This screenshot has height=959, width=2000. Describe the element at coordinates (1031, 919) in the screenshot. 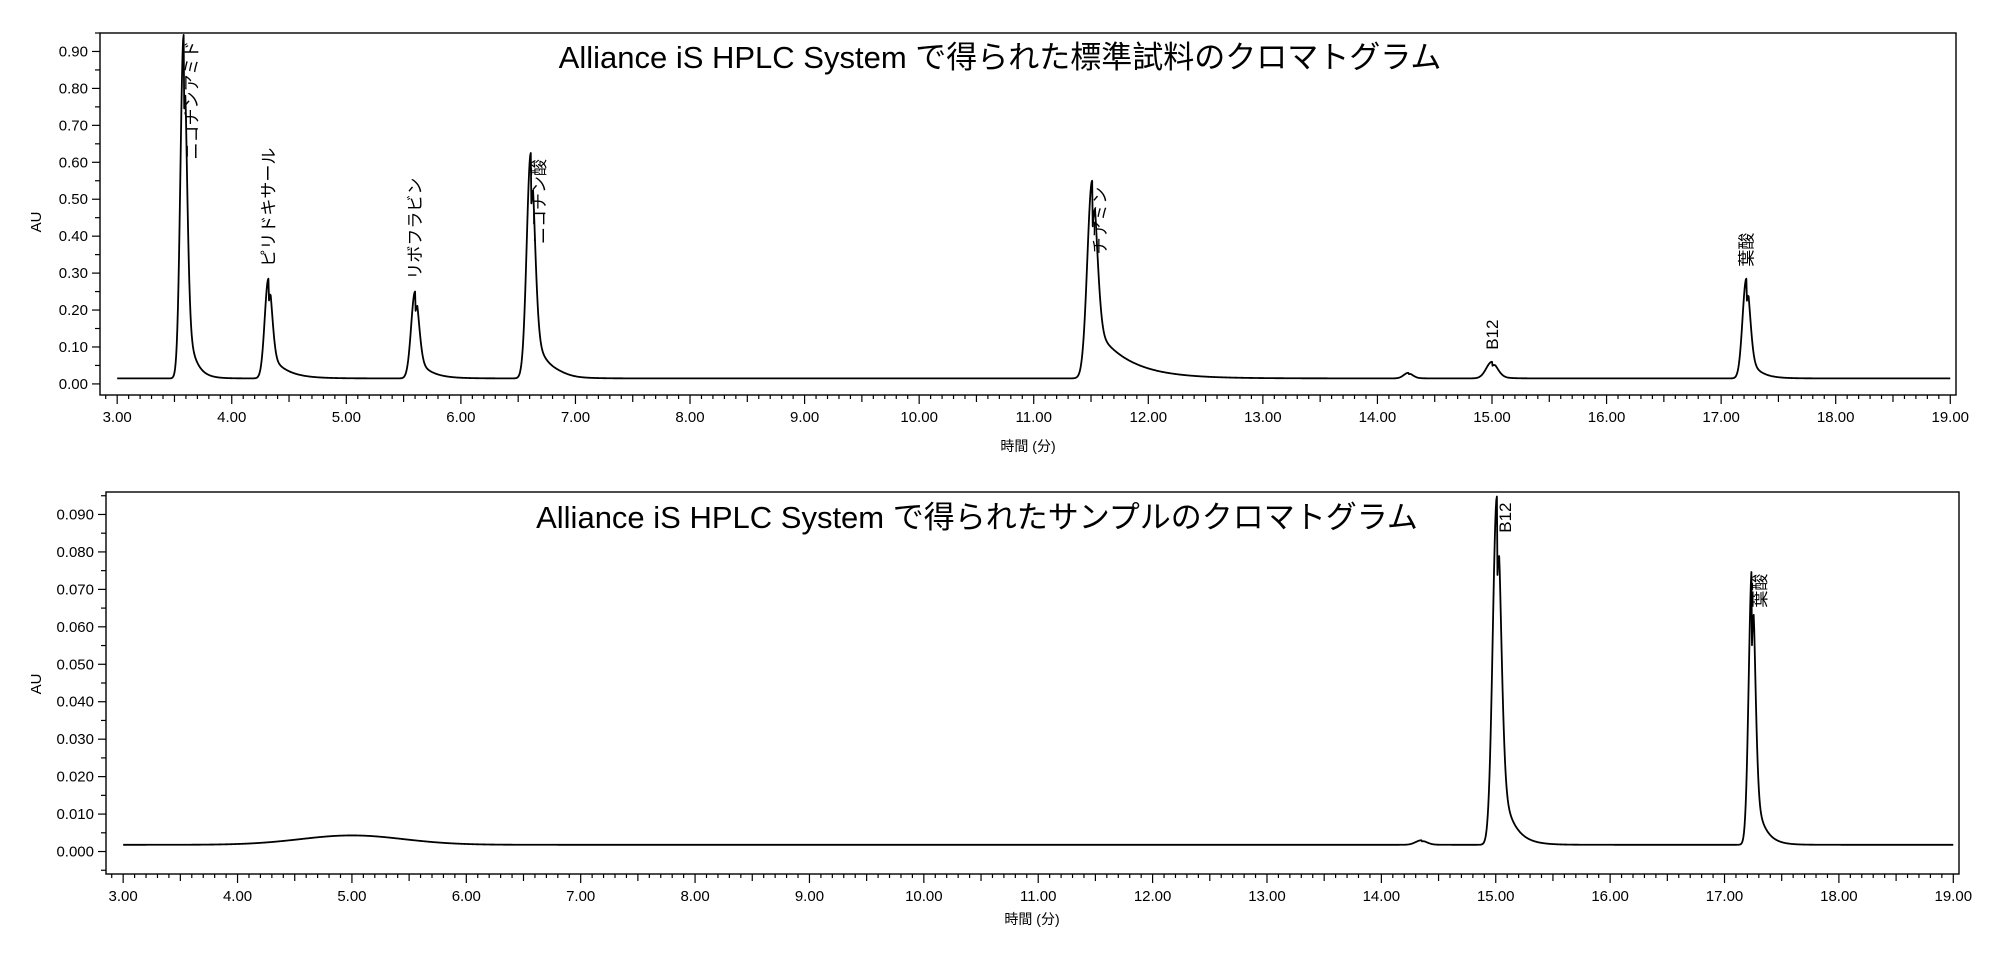

I see `x-axis-label-sample: 時間 (分)` at that location.